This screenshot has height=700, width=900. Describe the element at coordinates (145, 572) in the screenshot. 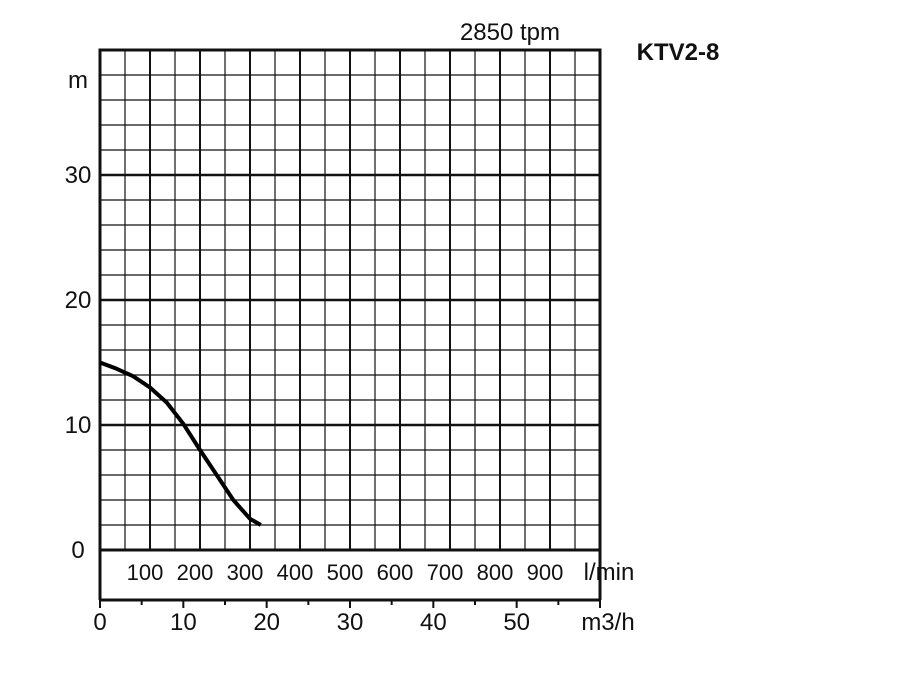

I see `lmin-tick-label: 100` at that location.